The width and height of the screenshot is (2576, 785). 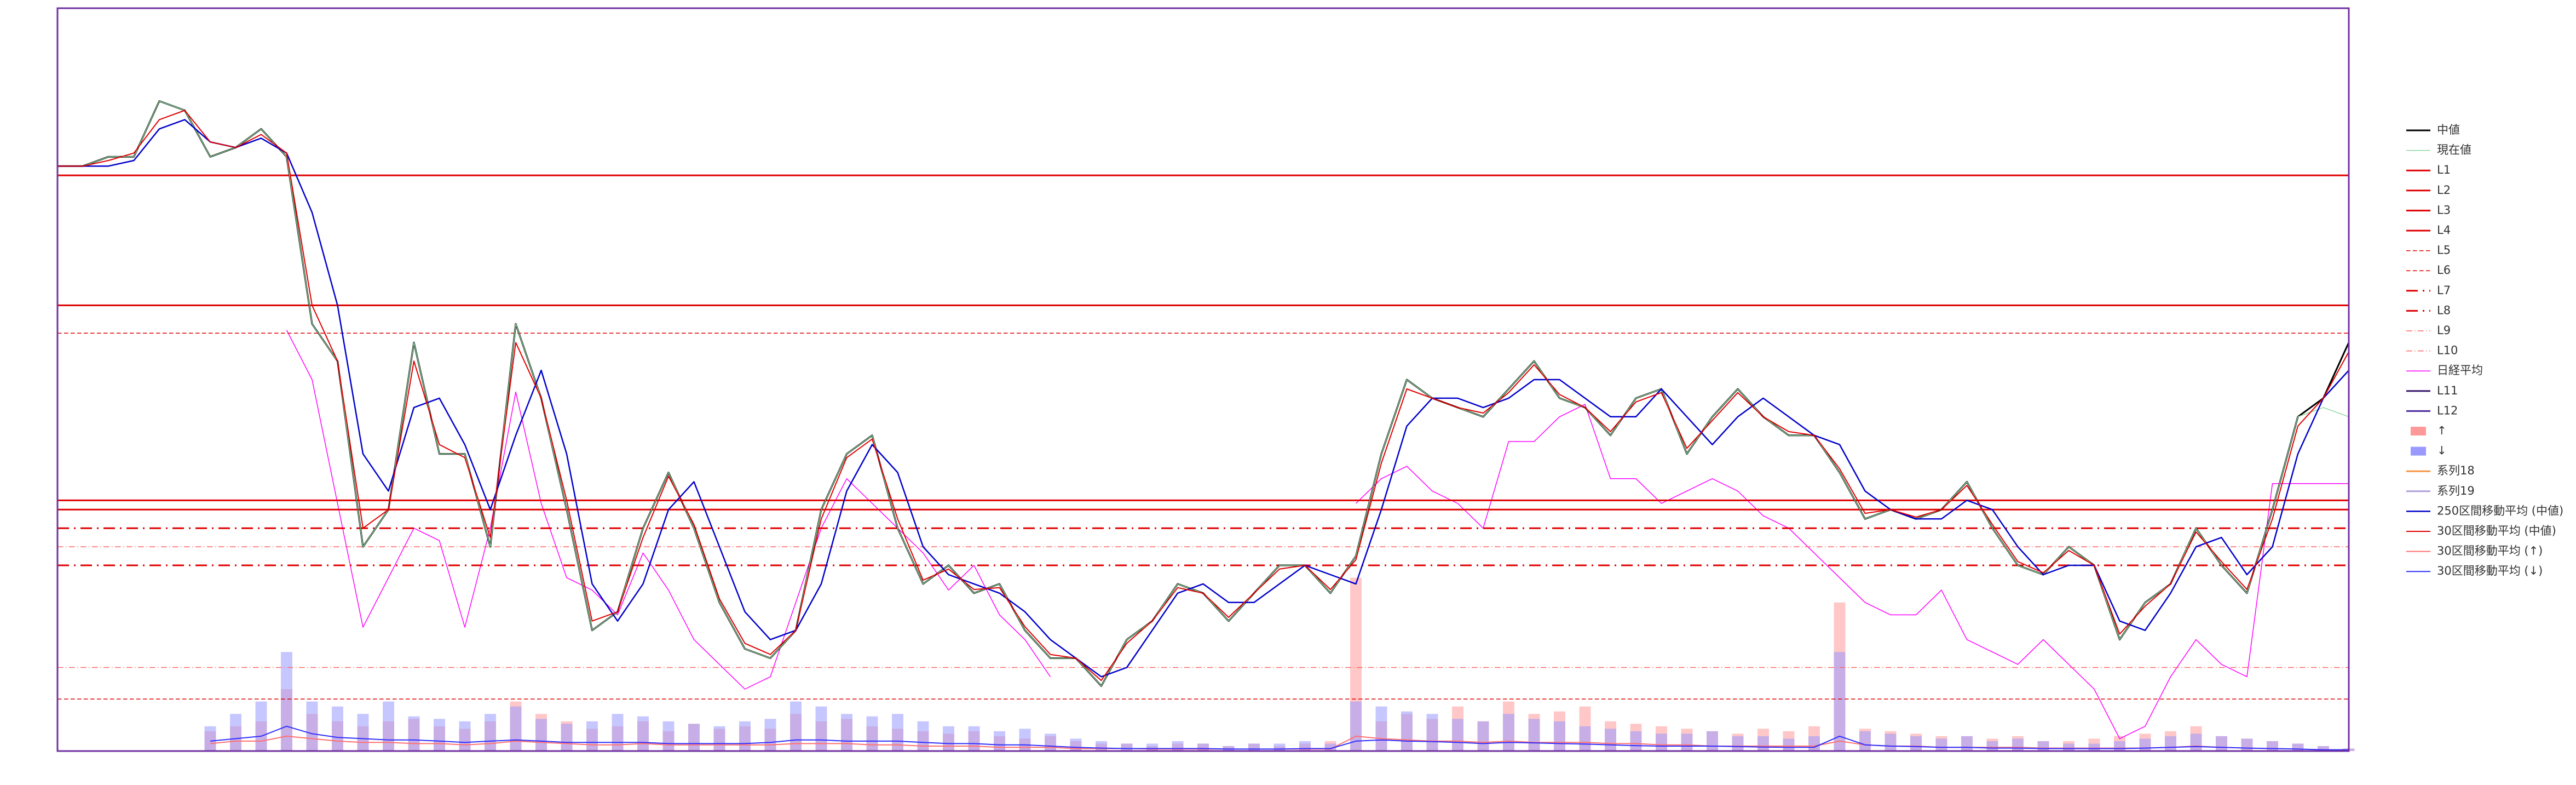 What do you see at coordinates (2444, 310) in the screenshot?
I see `legend-label: L8` at bounding box center [2444, 310].